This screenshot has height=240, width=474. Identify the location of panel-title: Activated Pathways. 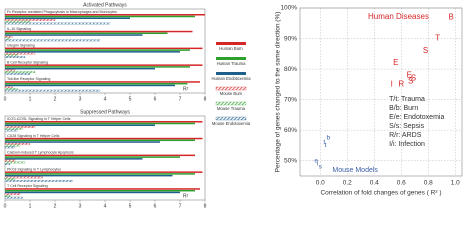
(105, 5).